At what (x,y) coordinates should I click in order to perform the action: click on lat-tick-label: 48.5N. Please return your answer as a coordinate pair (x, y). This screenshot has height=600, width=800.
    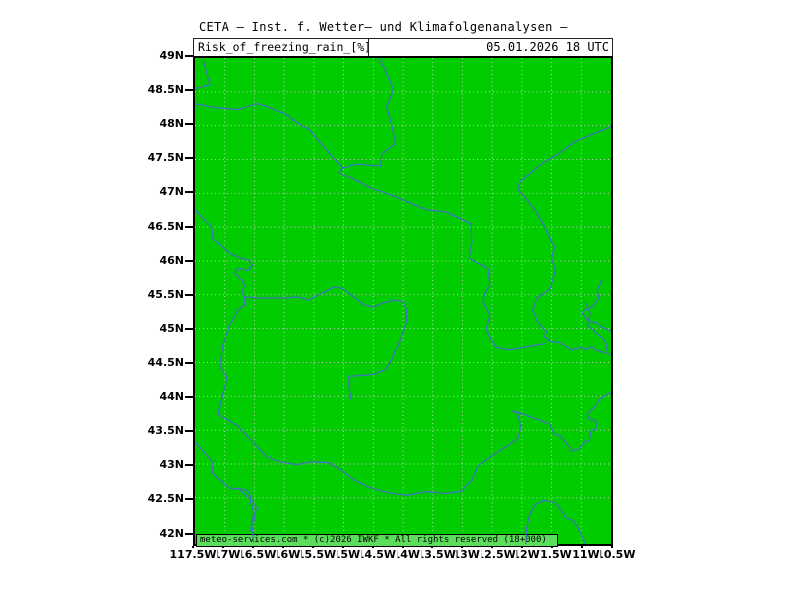
    Looking at the image, I should click on (165, 90).